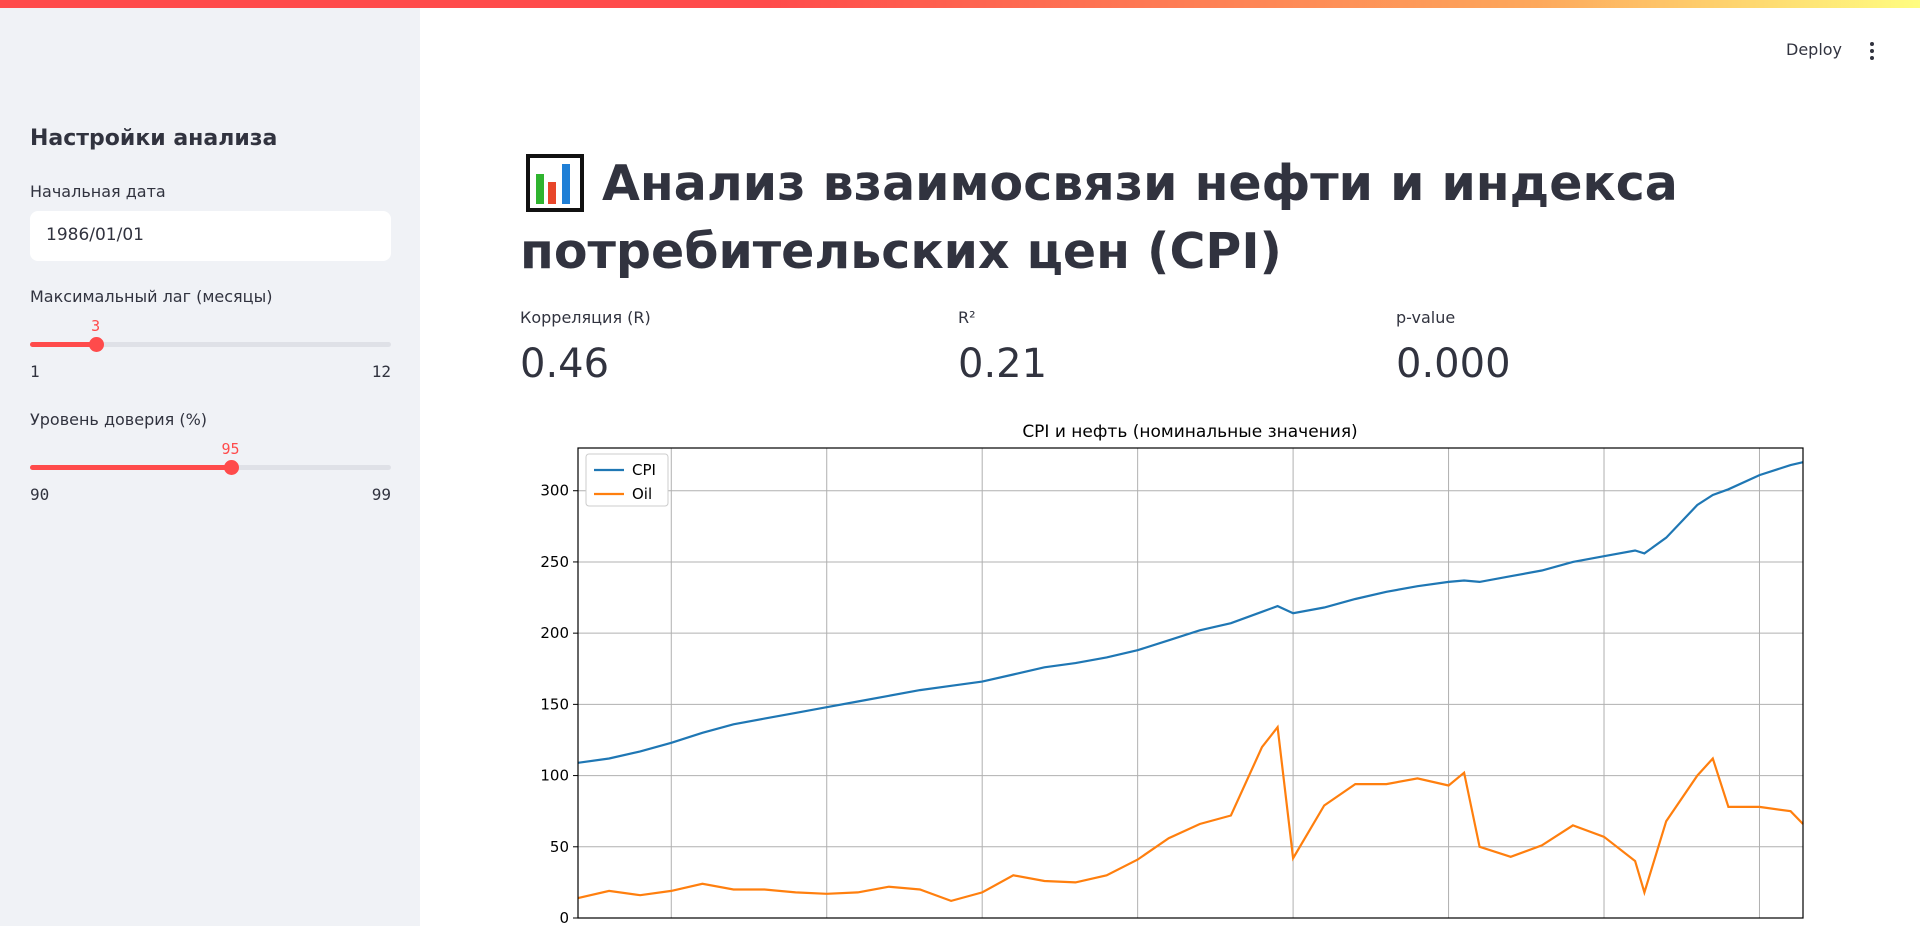 The width and height of the screenshot is (1920, 926). I want to click on y-tick-label: 200, so click(554, 633).